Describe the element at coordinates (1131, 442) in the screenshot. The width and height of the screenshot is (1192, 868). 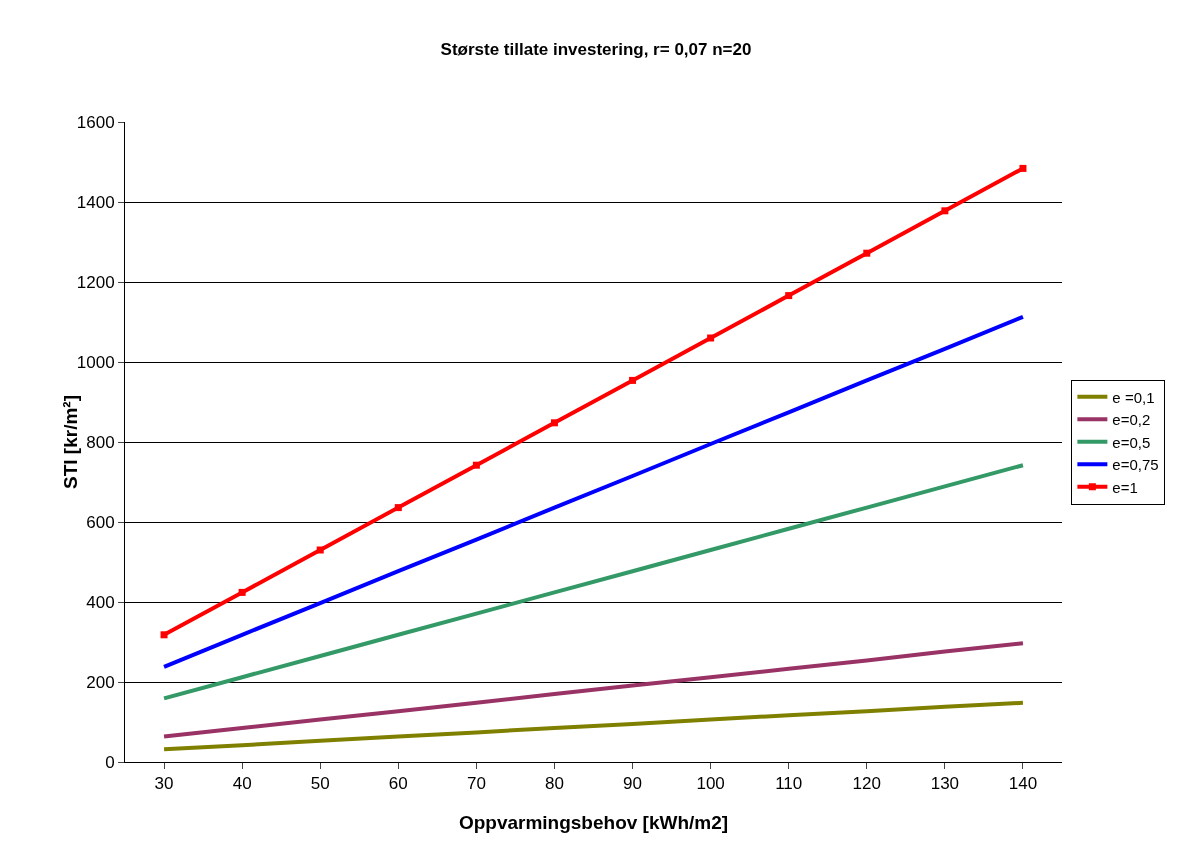
I see `legend-label: e=0,5` at that location.